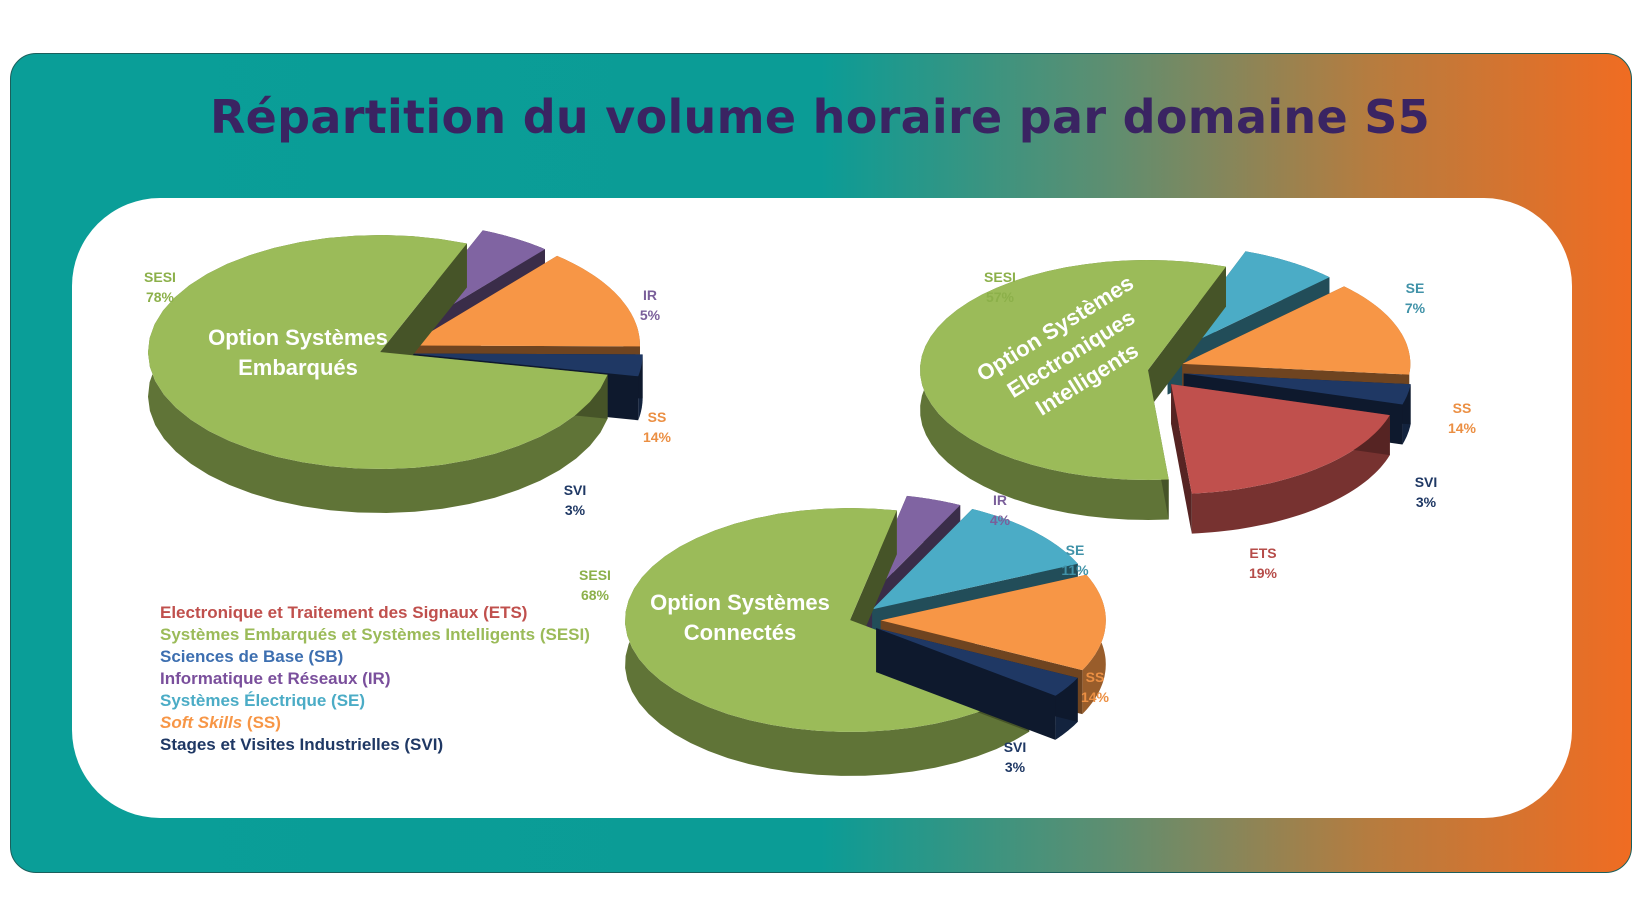  Describe the element at coordinates (1075, 570) in the screenshot. I see `slice-value-se: 11%` at that location.